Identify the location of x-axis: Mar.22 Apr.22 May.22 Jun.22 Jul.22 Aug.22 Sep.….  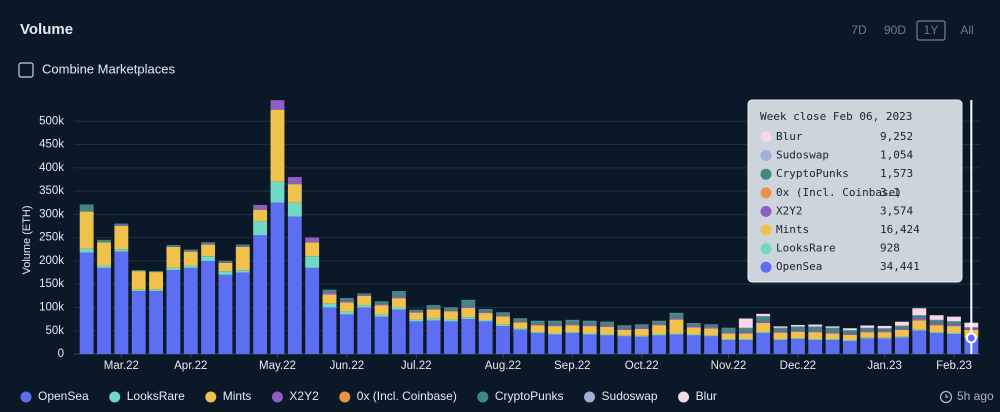
(538, 363).